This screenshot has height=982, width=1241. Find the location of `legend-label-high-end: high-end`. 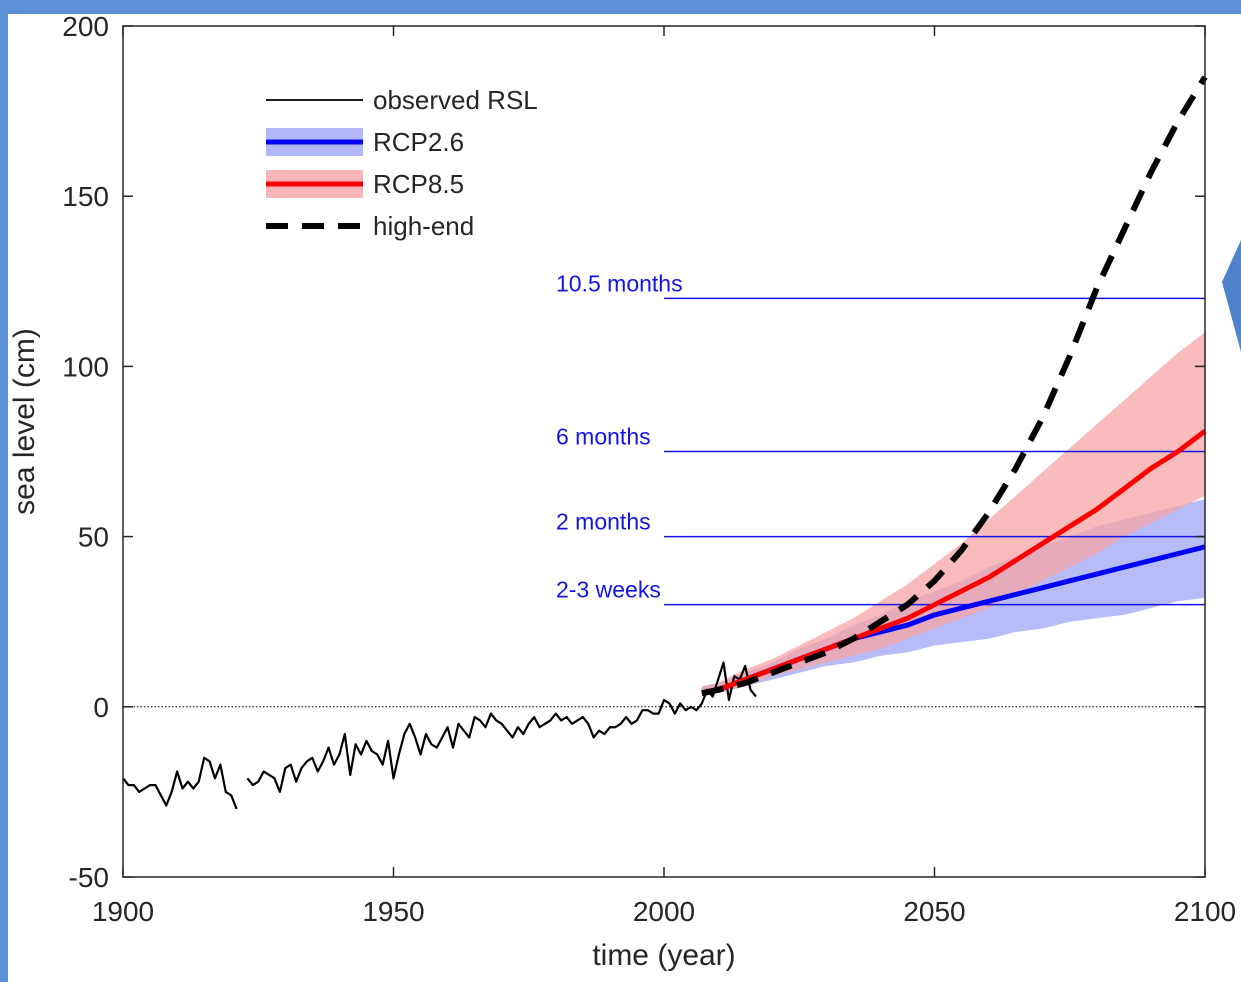

legend-label-high-end: high-end is located at coordinates (423, 226).